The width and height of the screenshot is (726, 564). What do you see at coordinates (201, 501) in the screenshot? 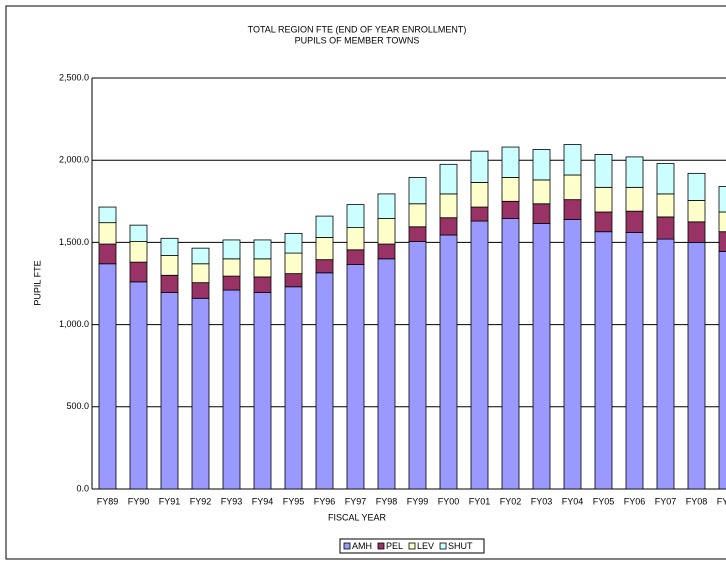
I see `x-tick-label: FY92` at bounding box center [201, 501].